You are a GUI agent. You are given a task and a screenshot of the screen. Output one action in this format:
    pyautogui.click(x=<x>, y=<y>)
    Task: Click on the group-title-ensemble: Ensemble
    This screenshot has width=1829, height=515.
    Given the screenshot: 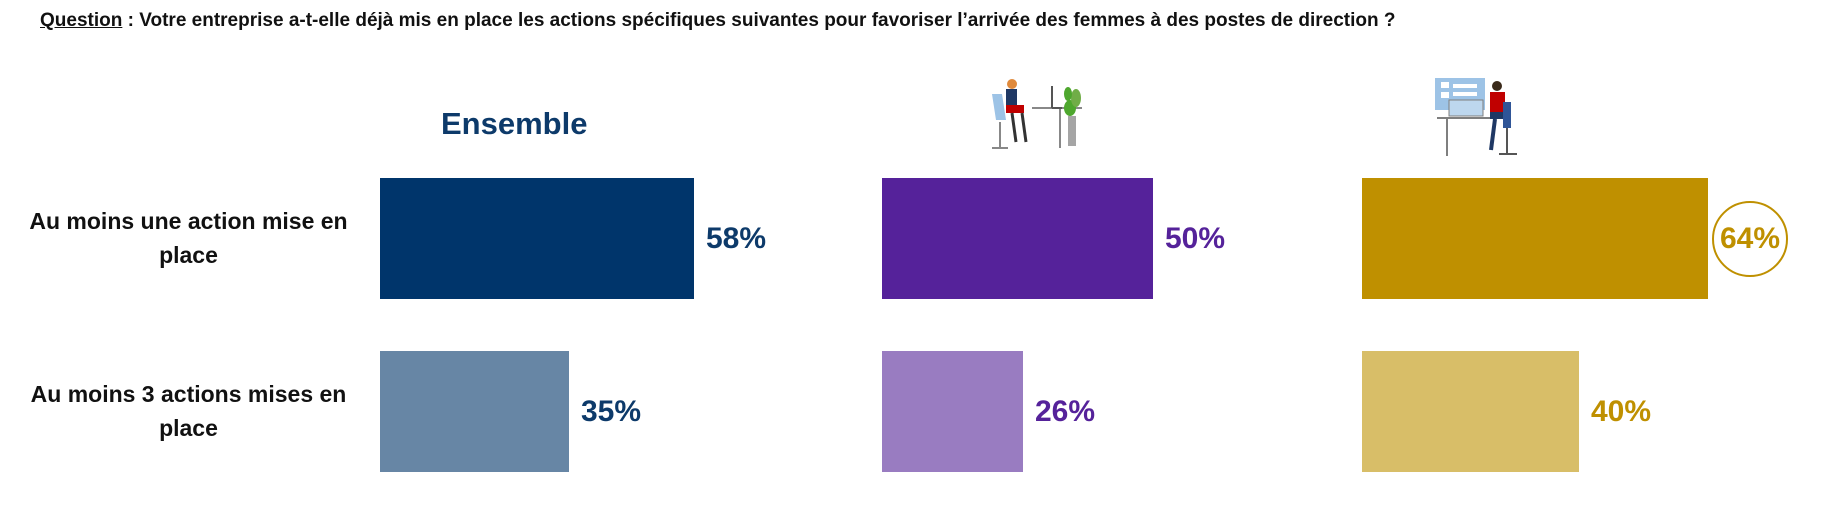 What is the action you would take?
    pyautogui.click(x=514, y=123)
    